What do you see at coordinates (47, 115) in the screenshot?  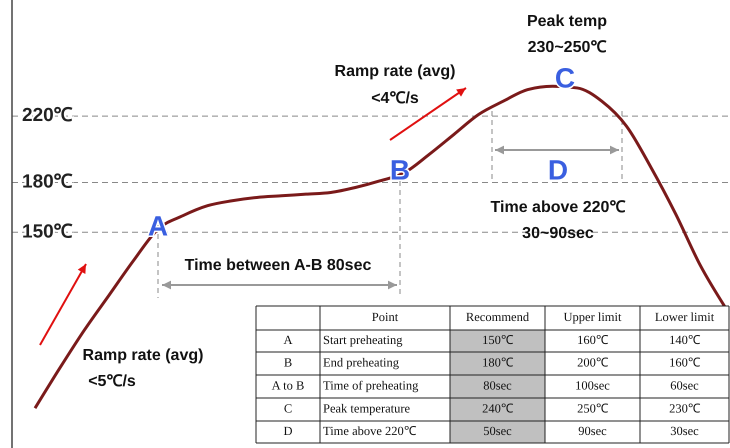 I see `y-tick-label: 220℃` at bounding box center [47, 115].